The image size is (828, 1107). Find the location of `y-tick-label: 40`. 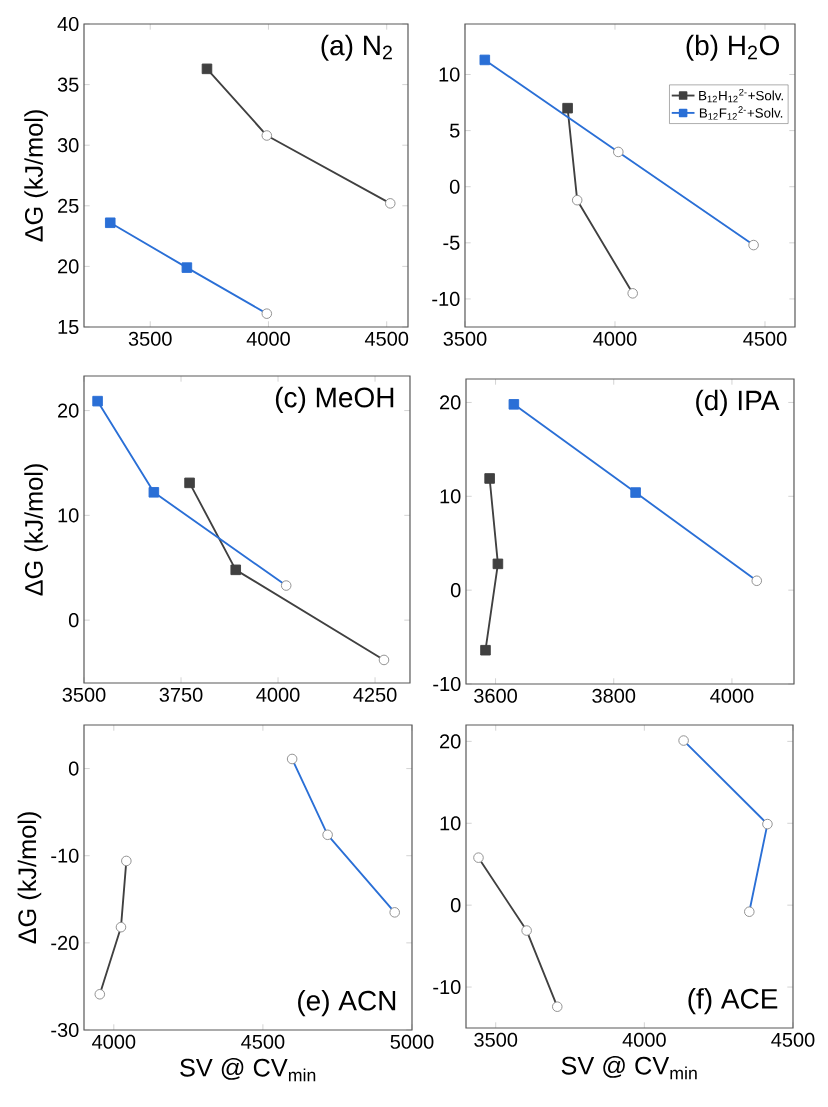

y-tick-label: 40 is located at coordinates (68, 24).